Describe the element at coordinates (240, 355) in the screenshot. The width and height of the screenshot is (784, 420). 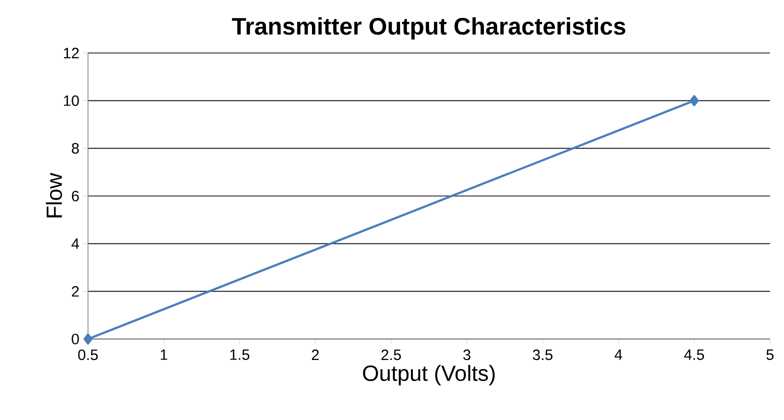
I see `x-tick-label: 1.5` at that location.